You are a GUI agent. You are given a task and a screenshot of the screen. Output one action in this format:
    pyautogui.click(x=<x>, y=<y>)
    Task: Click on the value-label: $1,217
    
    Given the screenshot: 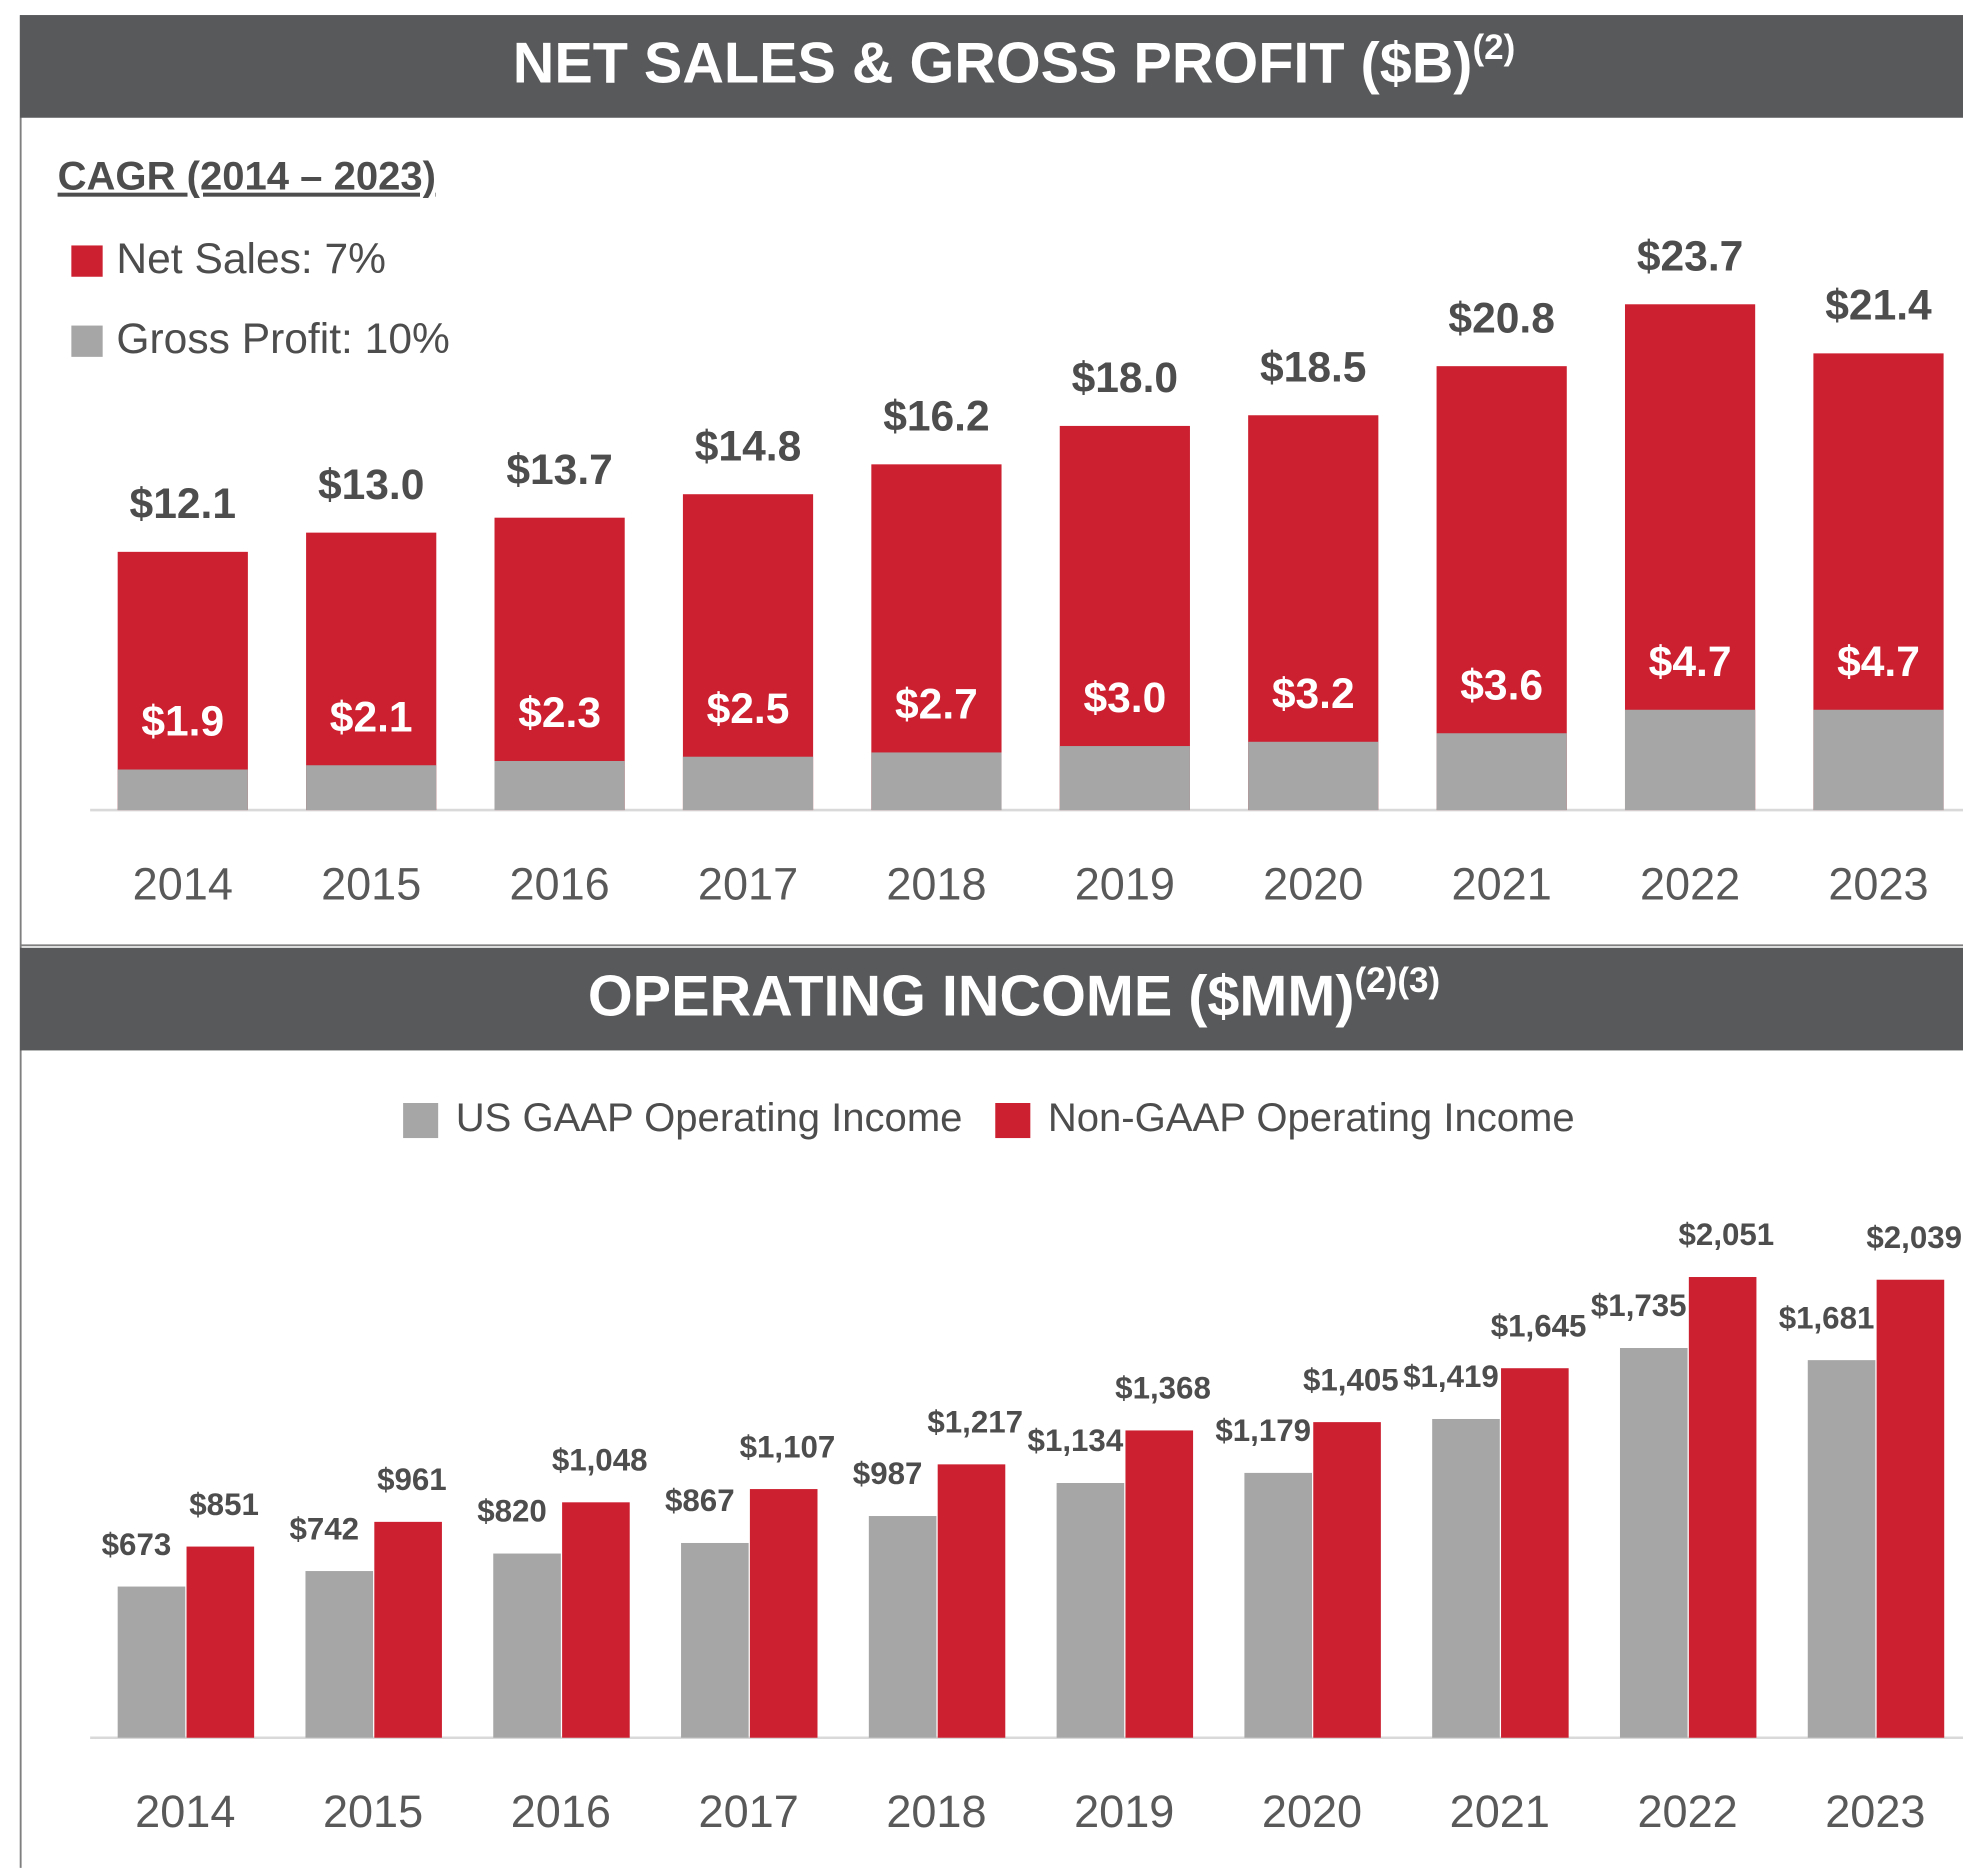 What is the action you would take?
    pyautogui.click(x=975, y=1422)
    